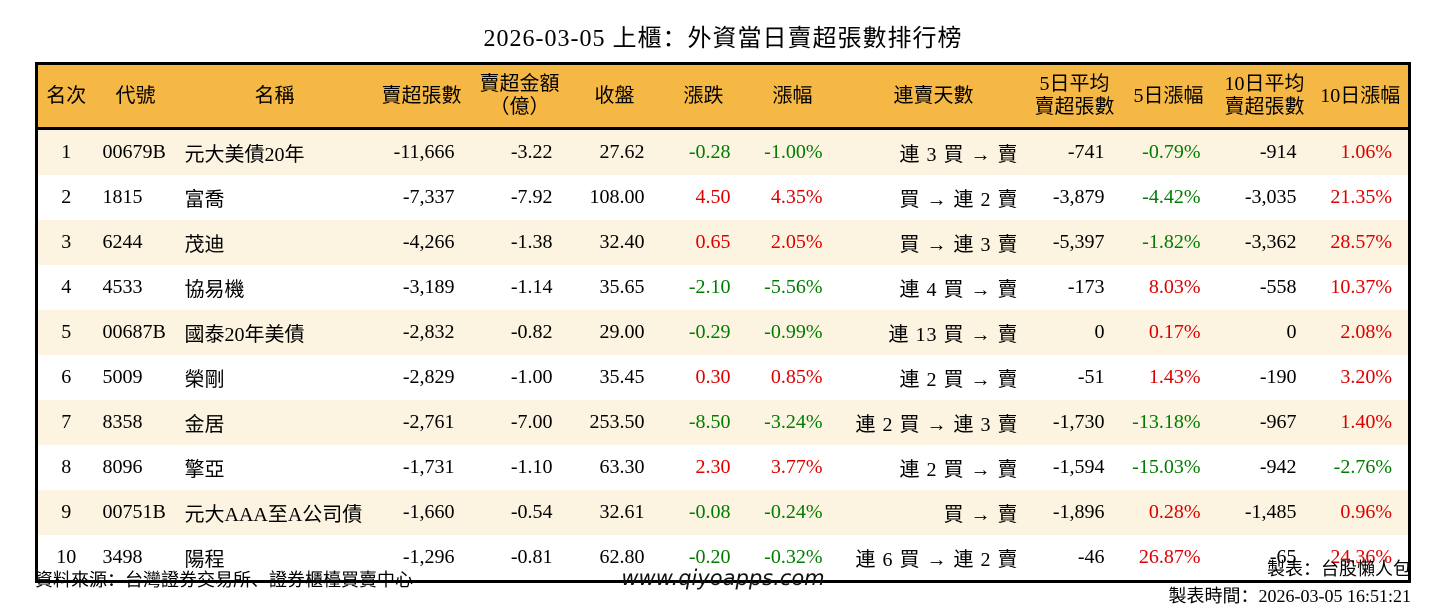 Image resolution: width=1446 pixels, height=612 pixels. Describe the element at coordinates (66, 467) in the screenshot. I see `cell-rank: 8` at that location.